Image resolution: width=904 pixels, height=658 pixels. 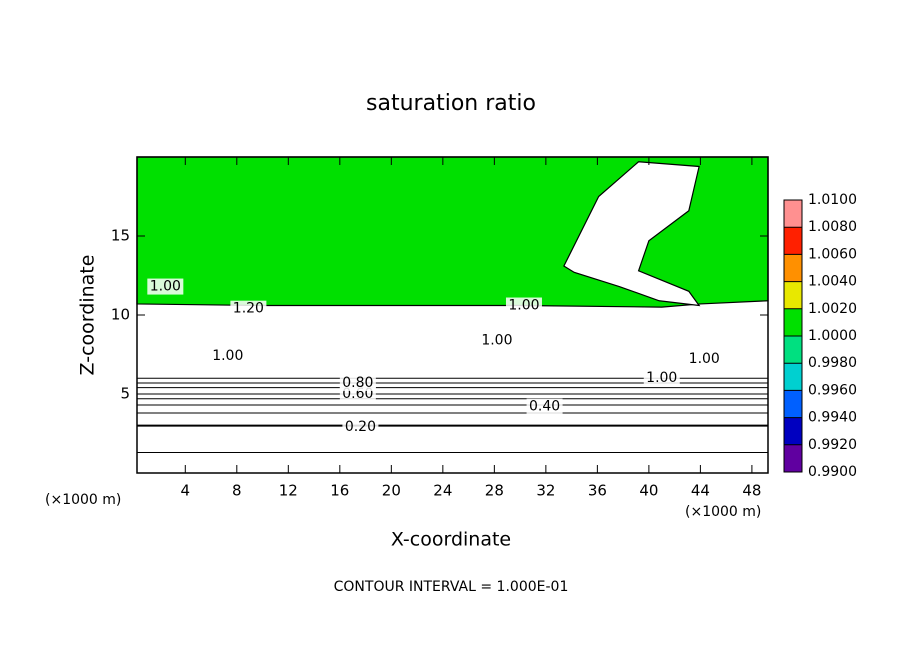 I want to click on x-tick-label: 40, so click(x=648, y=491).